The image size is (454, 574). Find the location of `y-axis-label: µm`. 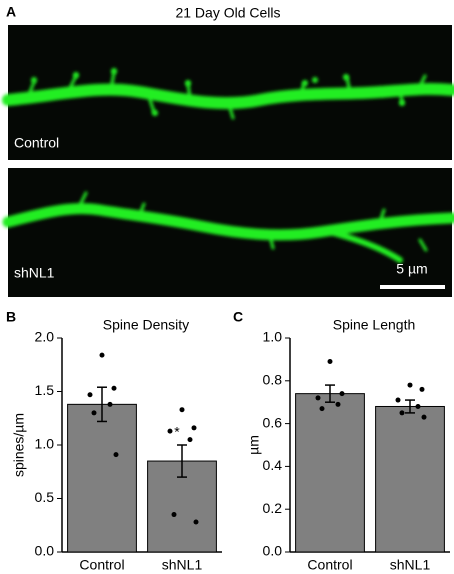

y-axis-label: µm is located at coordinates (254, 445).